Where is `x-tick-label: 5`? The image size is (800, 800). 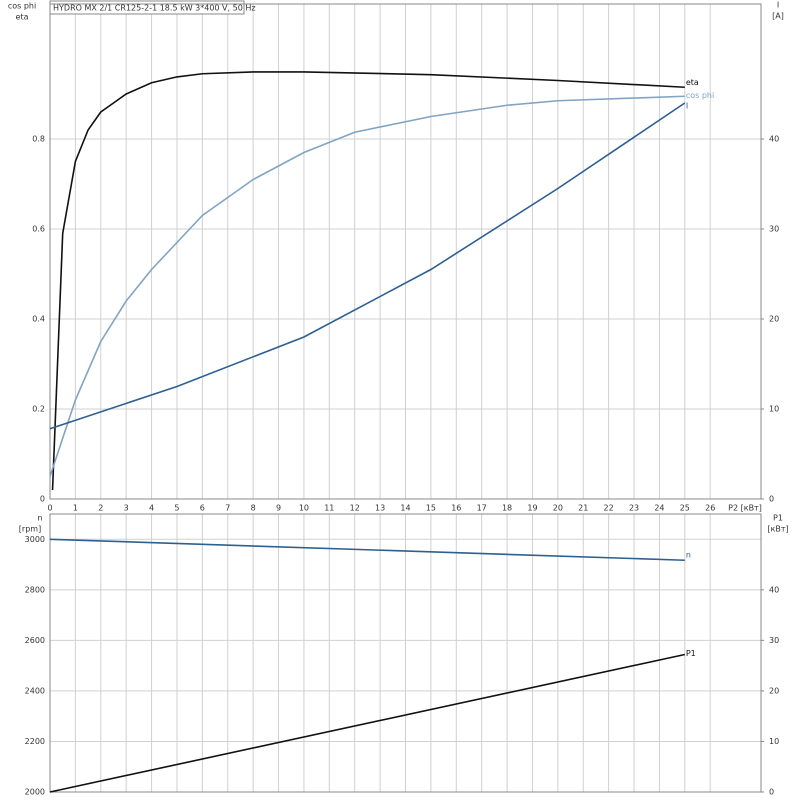
x-tick-label: 5 is located at coordinates (176, 508).